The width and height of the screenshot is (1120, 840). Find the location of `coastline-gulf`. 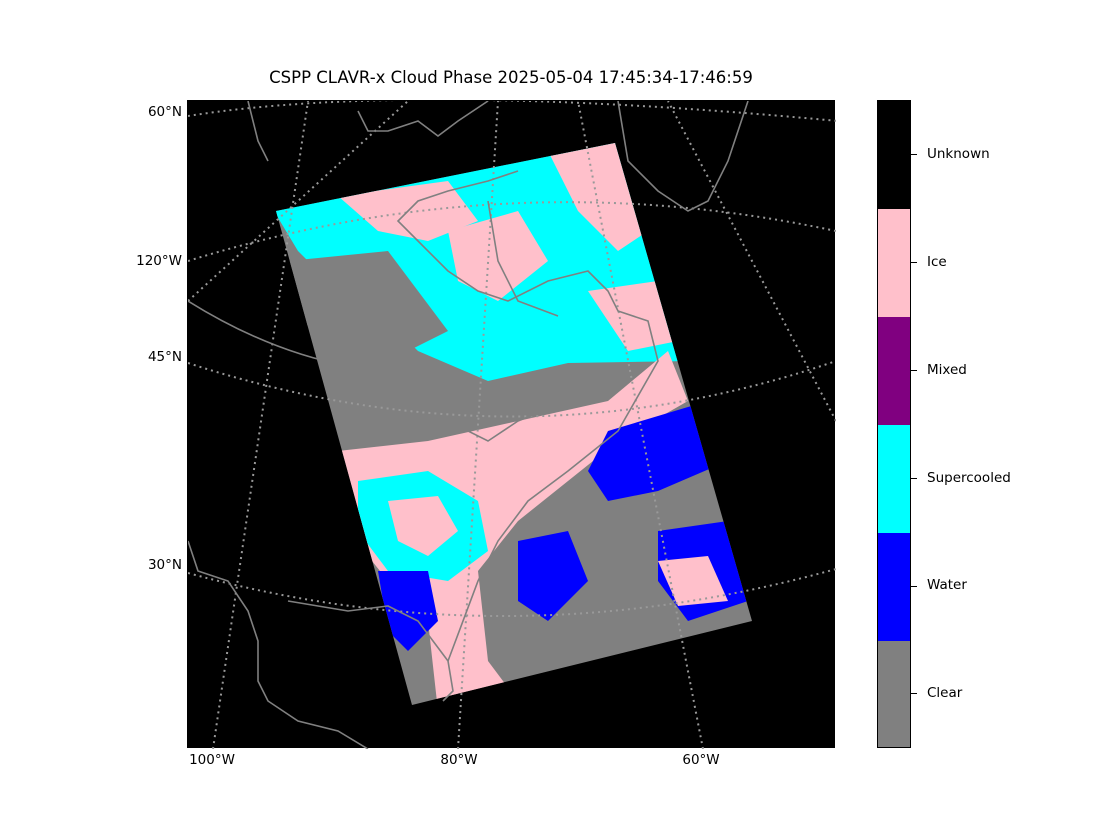

coastline-gulf is located at coordinates (278, 644).